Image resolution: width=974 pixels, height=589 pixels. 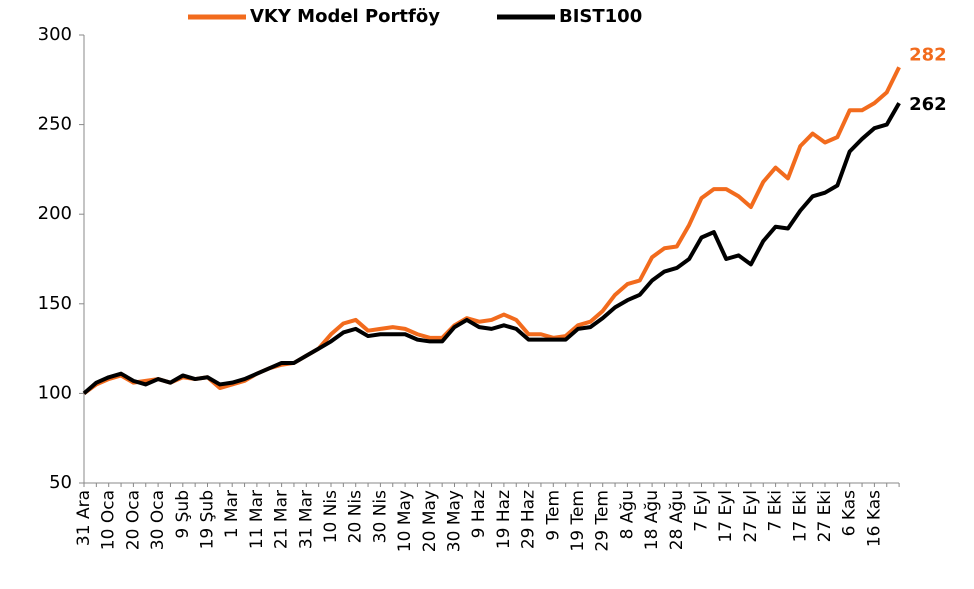 What do you see at coordinates (331, 516) in the screenshot?
I see `x-tick-label: 10 Nis` at bounding box center [331, 516].